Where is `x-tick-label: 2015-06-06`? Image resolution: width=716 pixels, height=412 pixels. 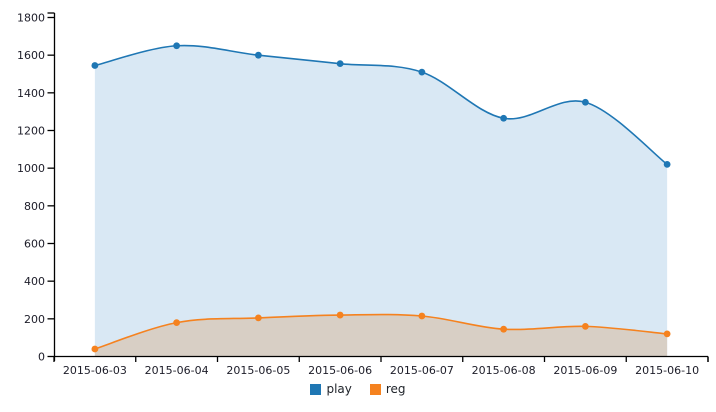
x-tick-label: 2015-06-06 is located at coordinates (340, 370).